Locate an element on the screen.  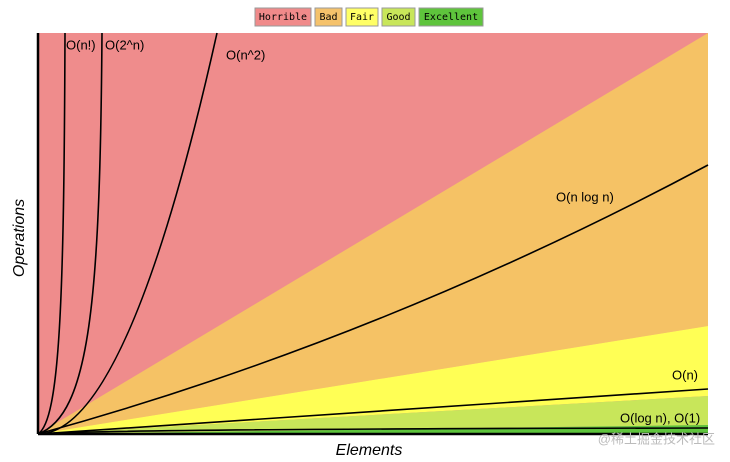
y-axis-label: Operations is located at coordinates (19, 238).